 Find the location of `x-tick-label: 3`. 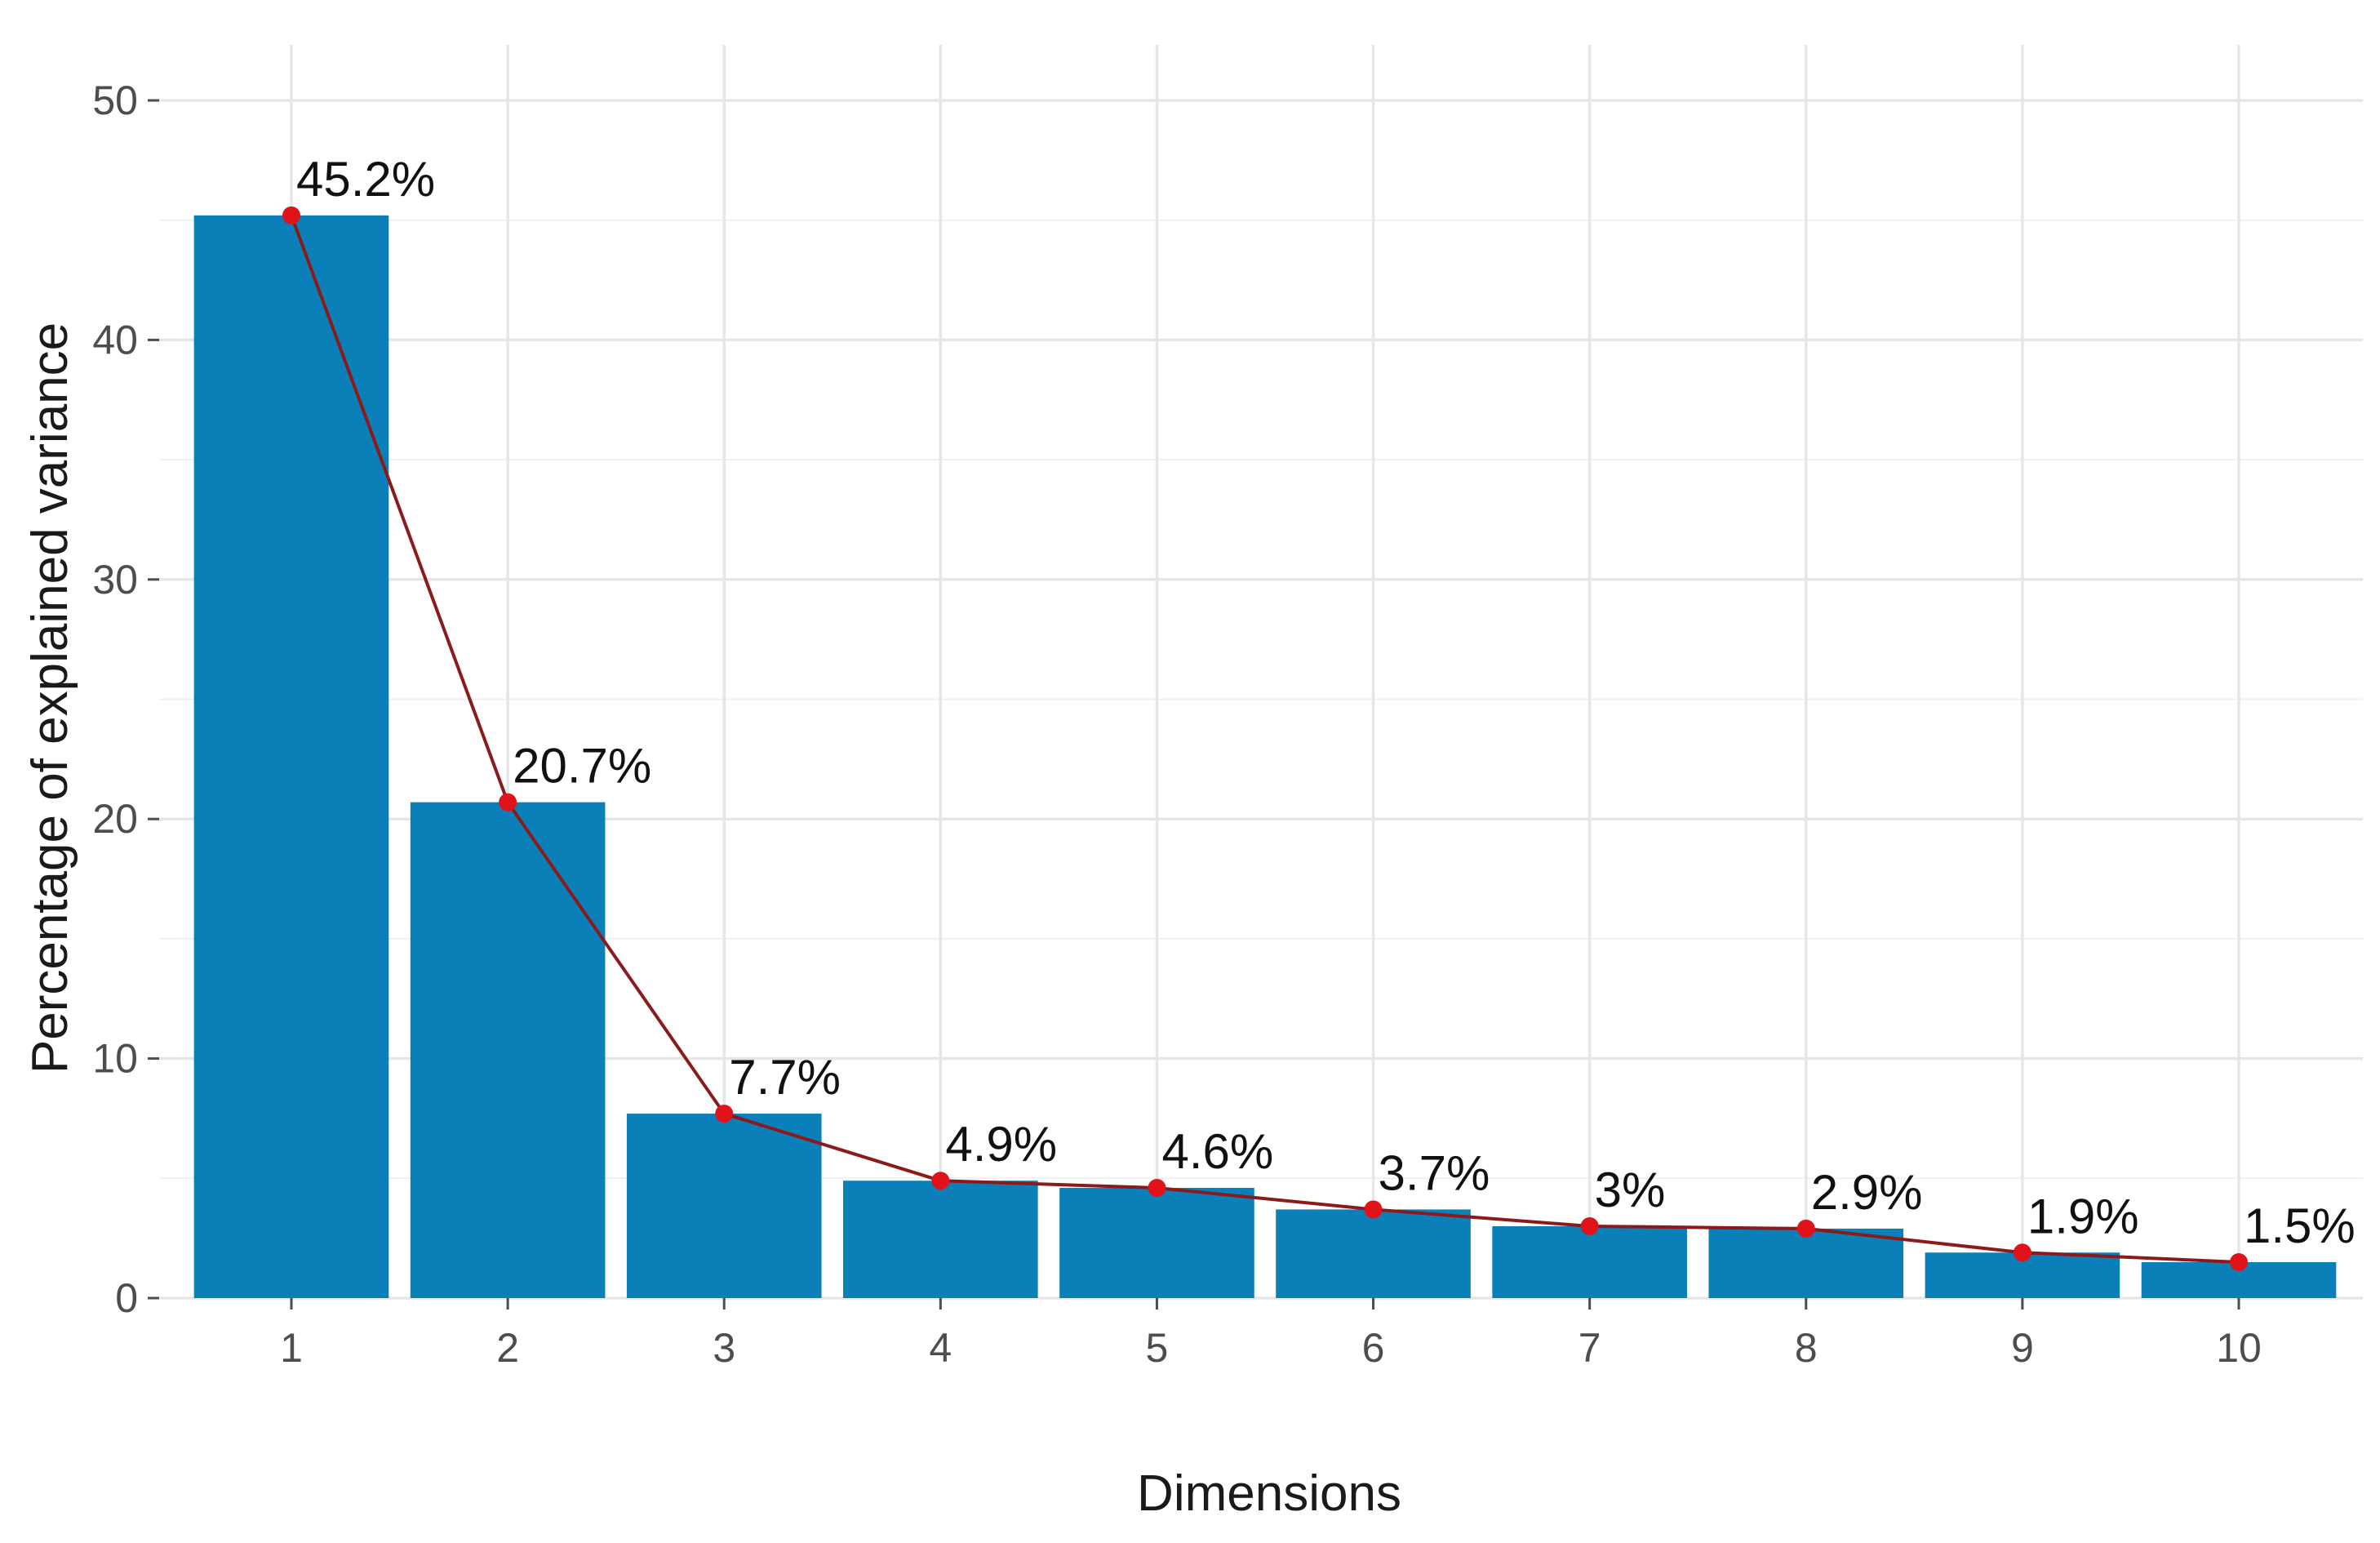

x-tick-label: 3 is located at coordinates (724, 1348).